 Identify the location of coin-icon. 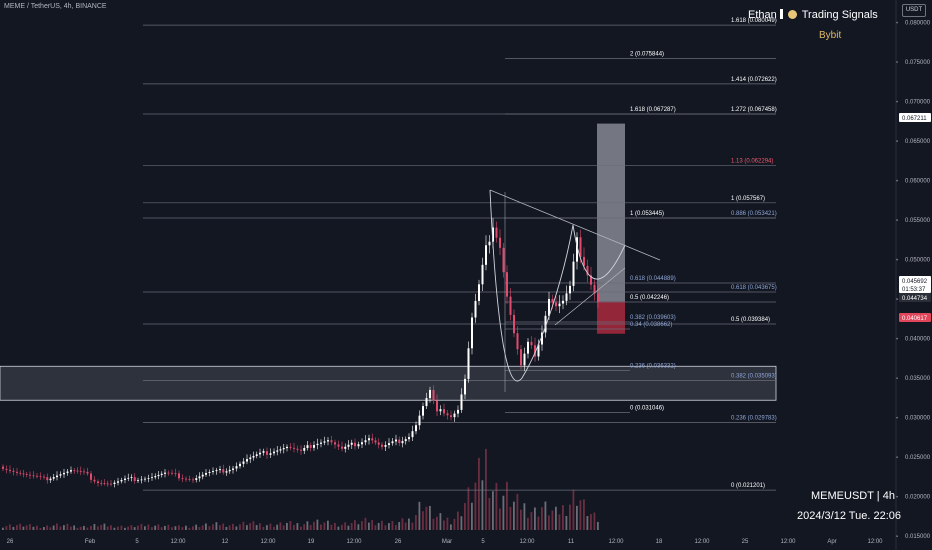
(792, 14).